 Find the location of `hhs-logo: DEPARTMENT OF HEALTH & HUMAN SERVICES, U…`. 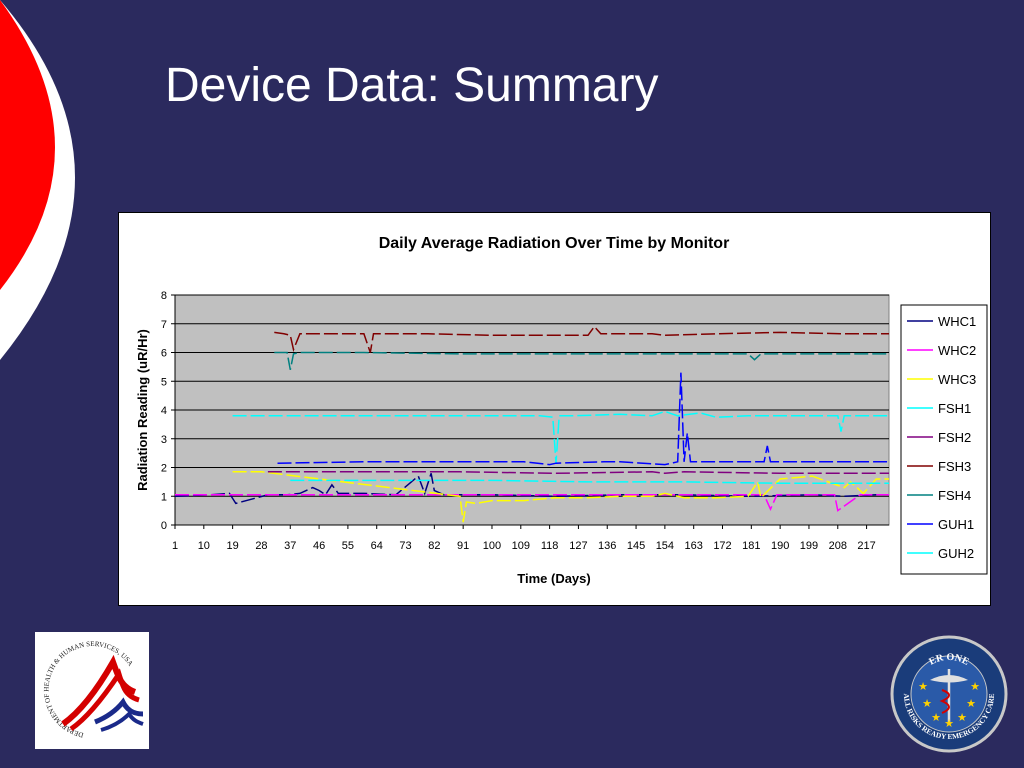

hhs-logo: DEPARTMENT OF HEALTH & HUMAN SERVICES, U… is located at coordinates (92, 690).